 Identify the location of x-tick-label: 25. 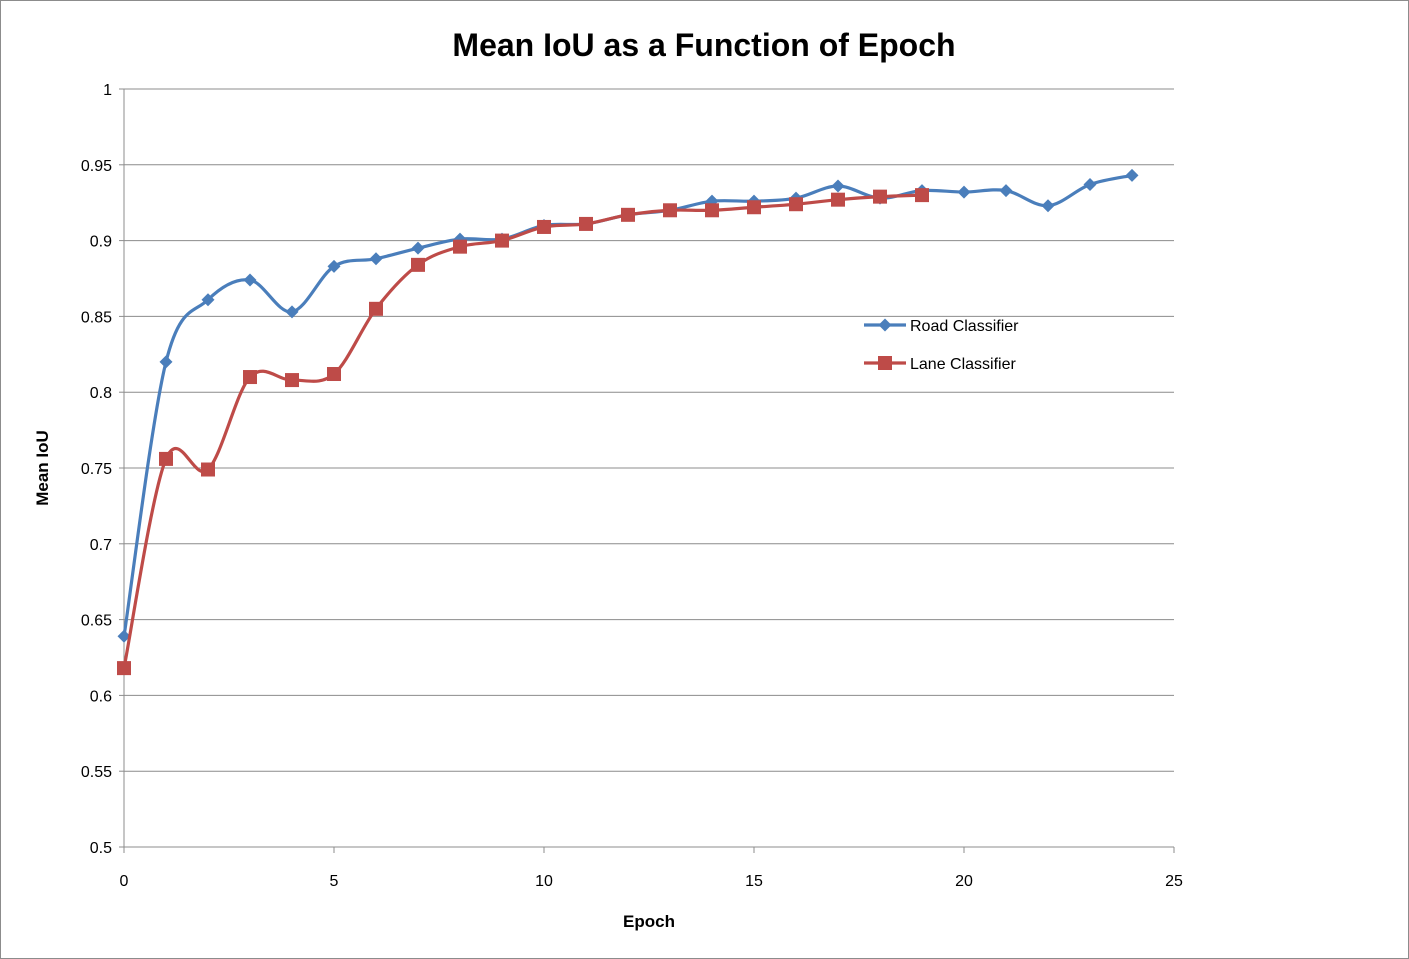
(1174, 881).